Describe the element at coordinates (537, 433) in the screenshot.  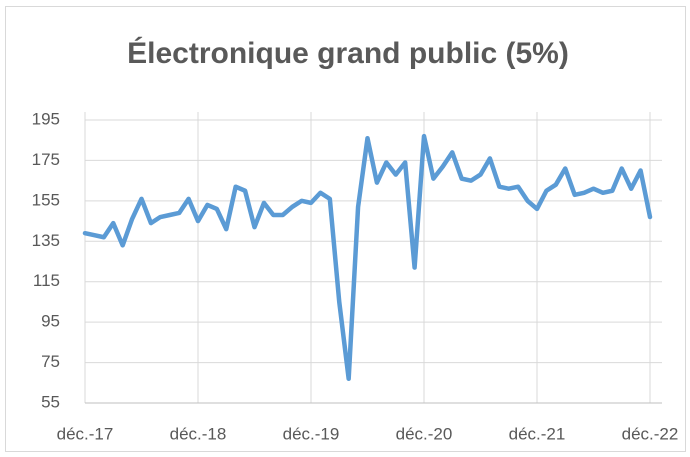
I see `x-tick-label: déc.-21` at that location.